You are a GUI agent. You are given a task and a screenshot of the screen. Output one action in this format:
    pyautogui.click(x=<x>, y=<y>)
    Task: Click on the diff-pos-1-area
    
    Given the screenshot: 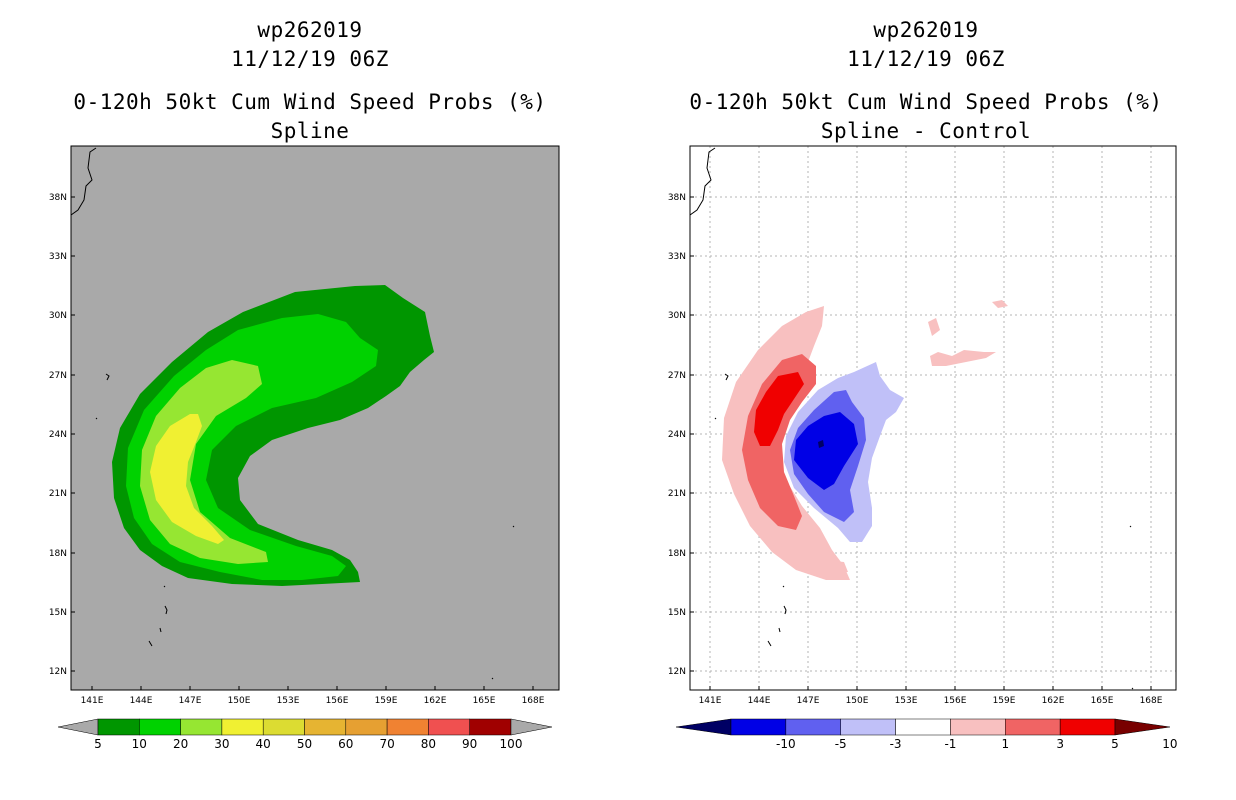 What is the action you would take?
    pyautogui.click(x=786, y=443)
    